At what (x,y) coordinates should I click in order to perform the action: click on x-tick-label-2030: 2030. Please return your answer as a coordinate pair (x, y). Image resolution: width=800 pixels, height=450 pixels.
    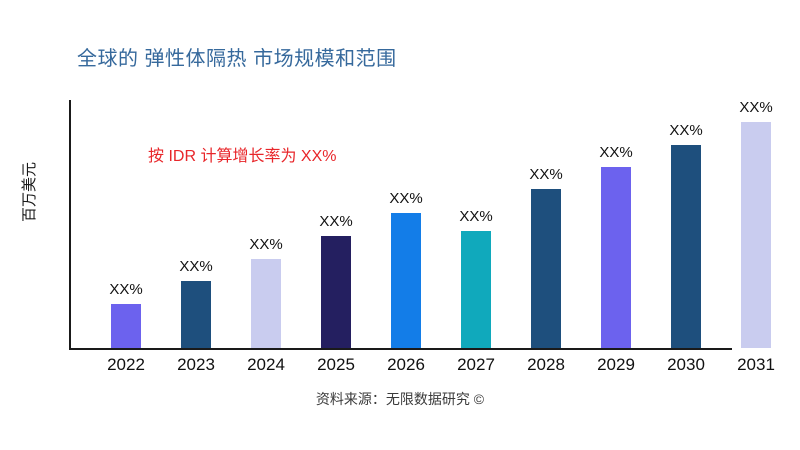
    Looking at the image, I should click on (686, 364).